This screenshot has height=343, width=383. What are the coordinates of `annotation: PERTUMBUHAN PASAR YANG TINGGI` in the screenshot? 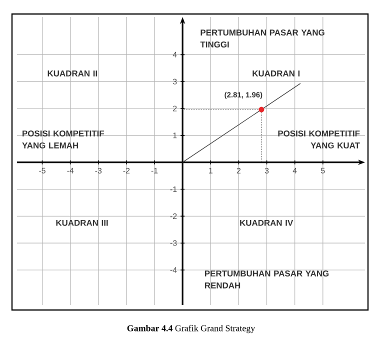 It's located at (262, 39).